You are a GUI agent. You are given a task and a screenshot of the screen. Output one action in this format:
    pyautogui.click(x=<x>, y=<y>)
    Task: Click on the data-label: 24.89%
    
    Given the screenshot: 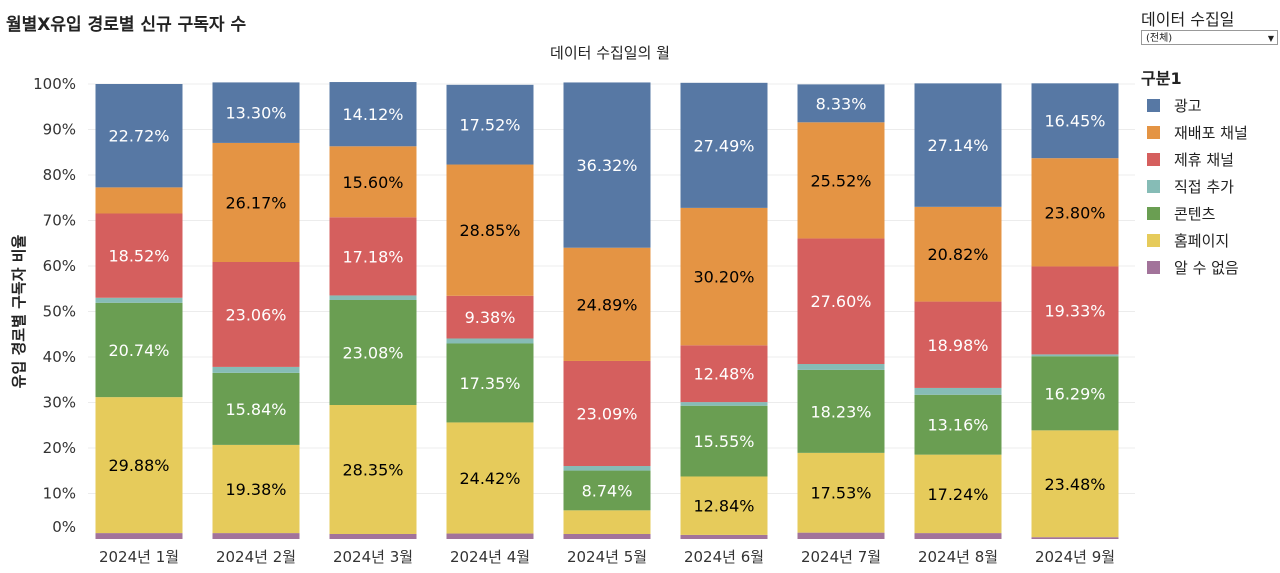 What is the action you would take?
    pyautogui.click(x=606, y=304)
    